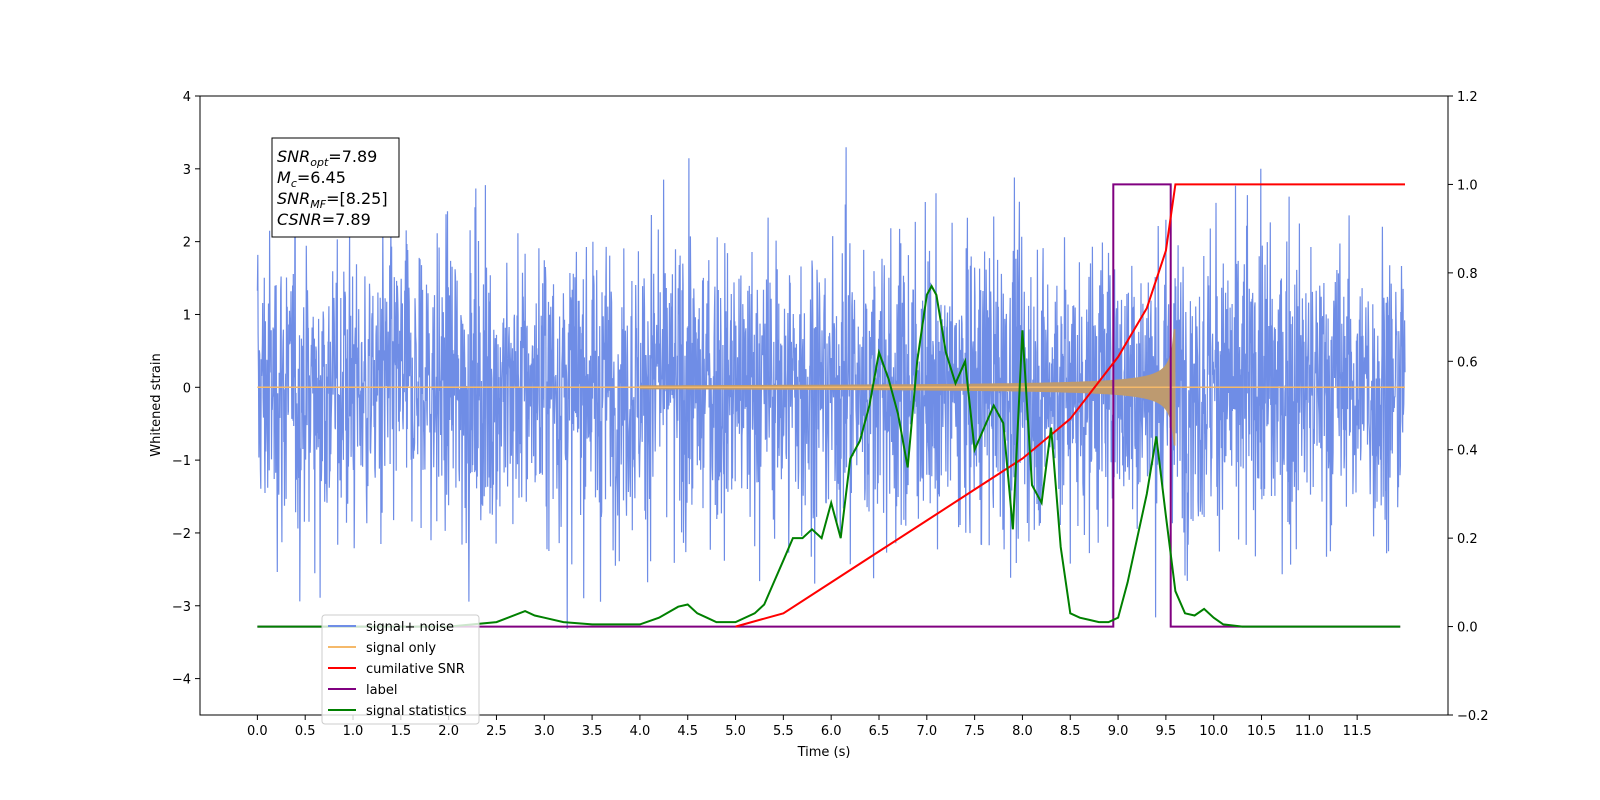 The image size is (1600, 800). Describe the element at coordinates (1261, 731) in the screenshot. I see `x-tick-label: 10.5` at that location.